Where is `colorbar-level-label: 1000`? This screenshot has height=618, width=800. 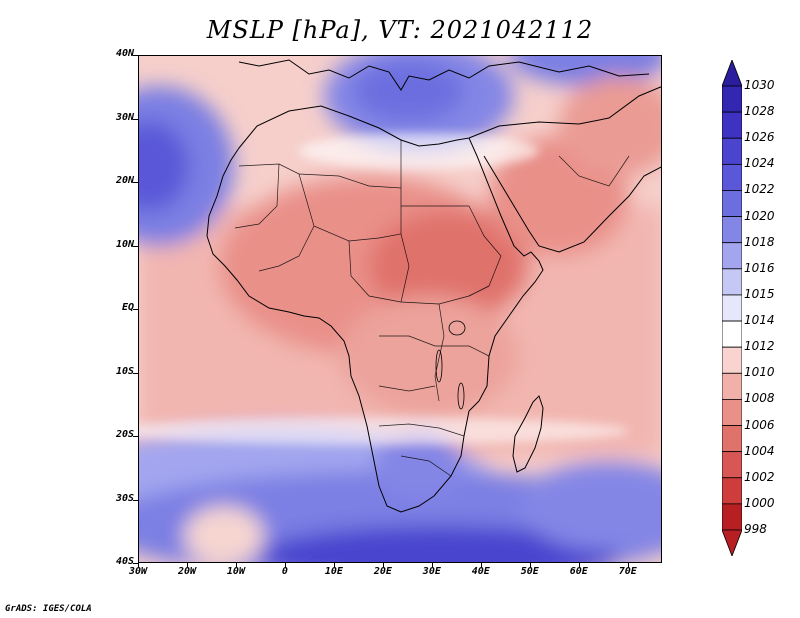 colorbar-level-label: 1000 is located at coordinates (759, 502).